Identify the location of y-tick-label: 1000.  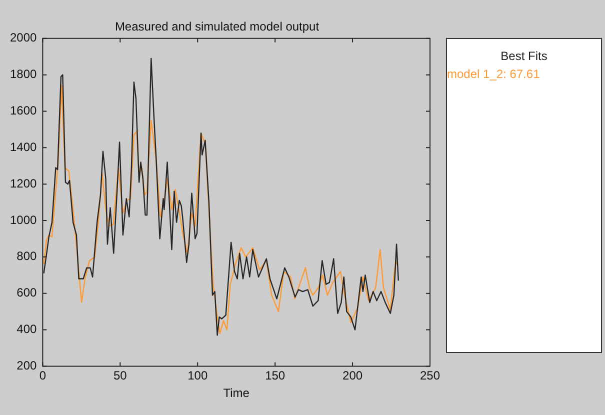
(24, 219).